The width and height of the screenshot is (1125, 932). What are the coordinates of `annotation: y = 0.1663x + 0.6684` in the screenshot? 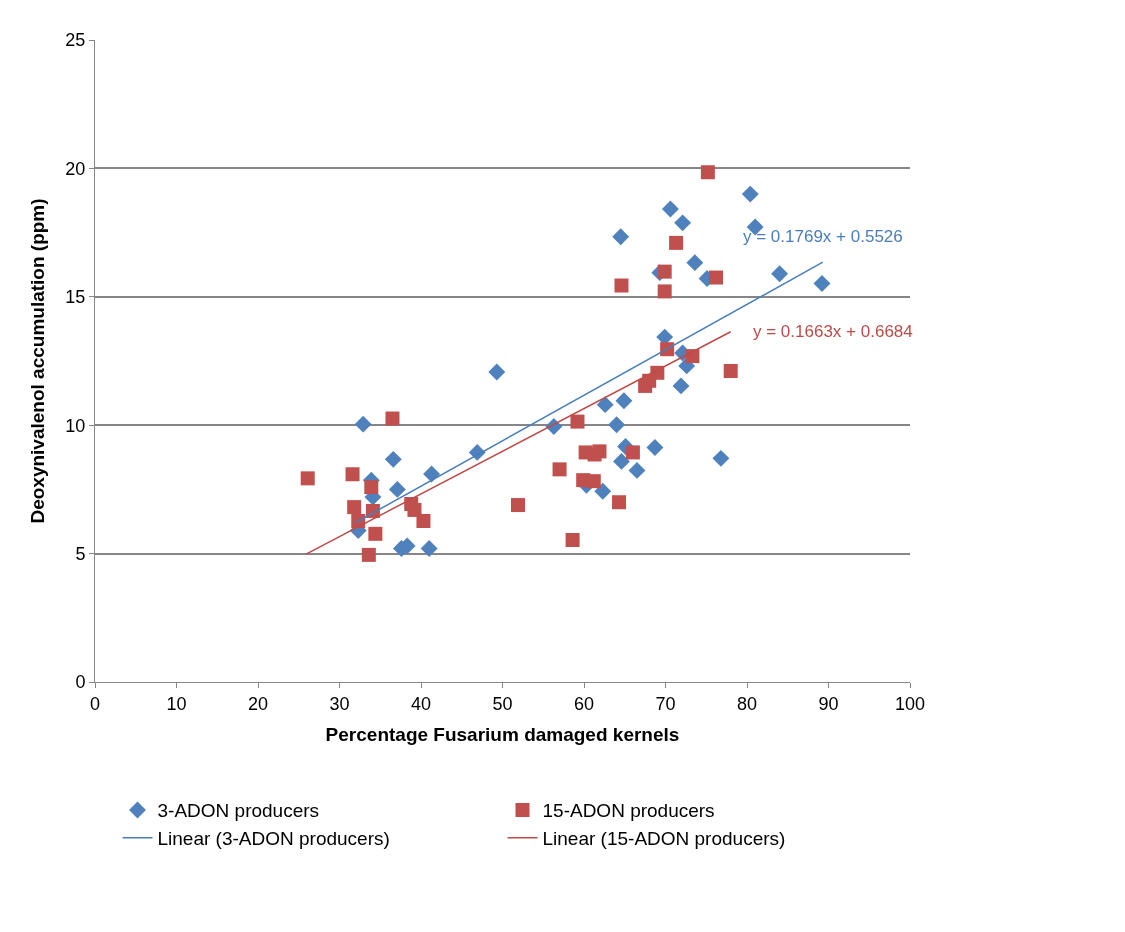 It's located at (833, 331).